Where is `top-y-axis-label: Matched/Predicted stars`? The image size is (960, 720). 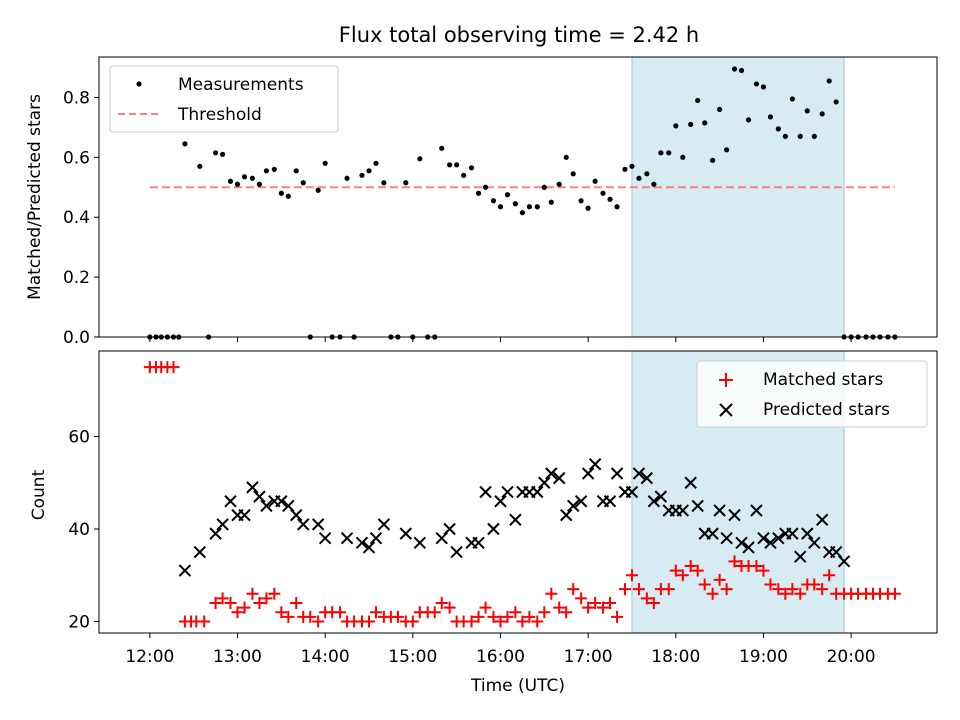 top-y-axis-label: Matched/Predicted stars is located at coordinates (35, 197).